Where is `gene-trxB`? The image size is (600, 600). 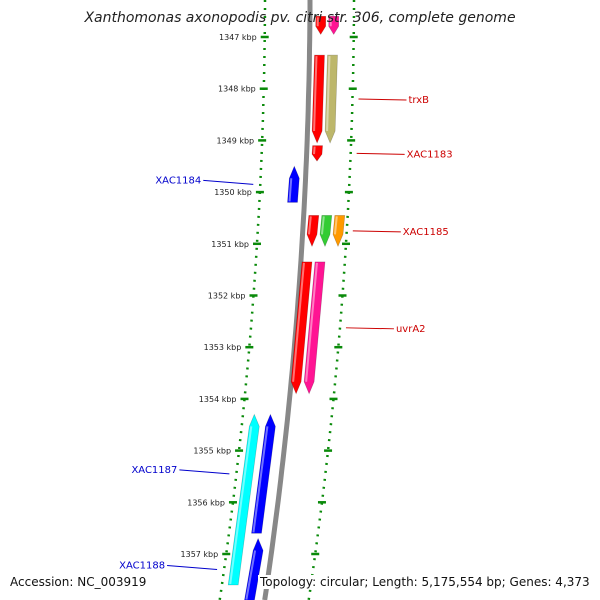 gene-trxB is located at coordinates (318, 99).